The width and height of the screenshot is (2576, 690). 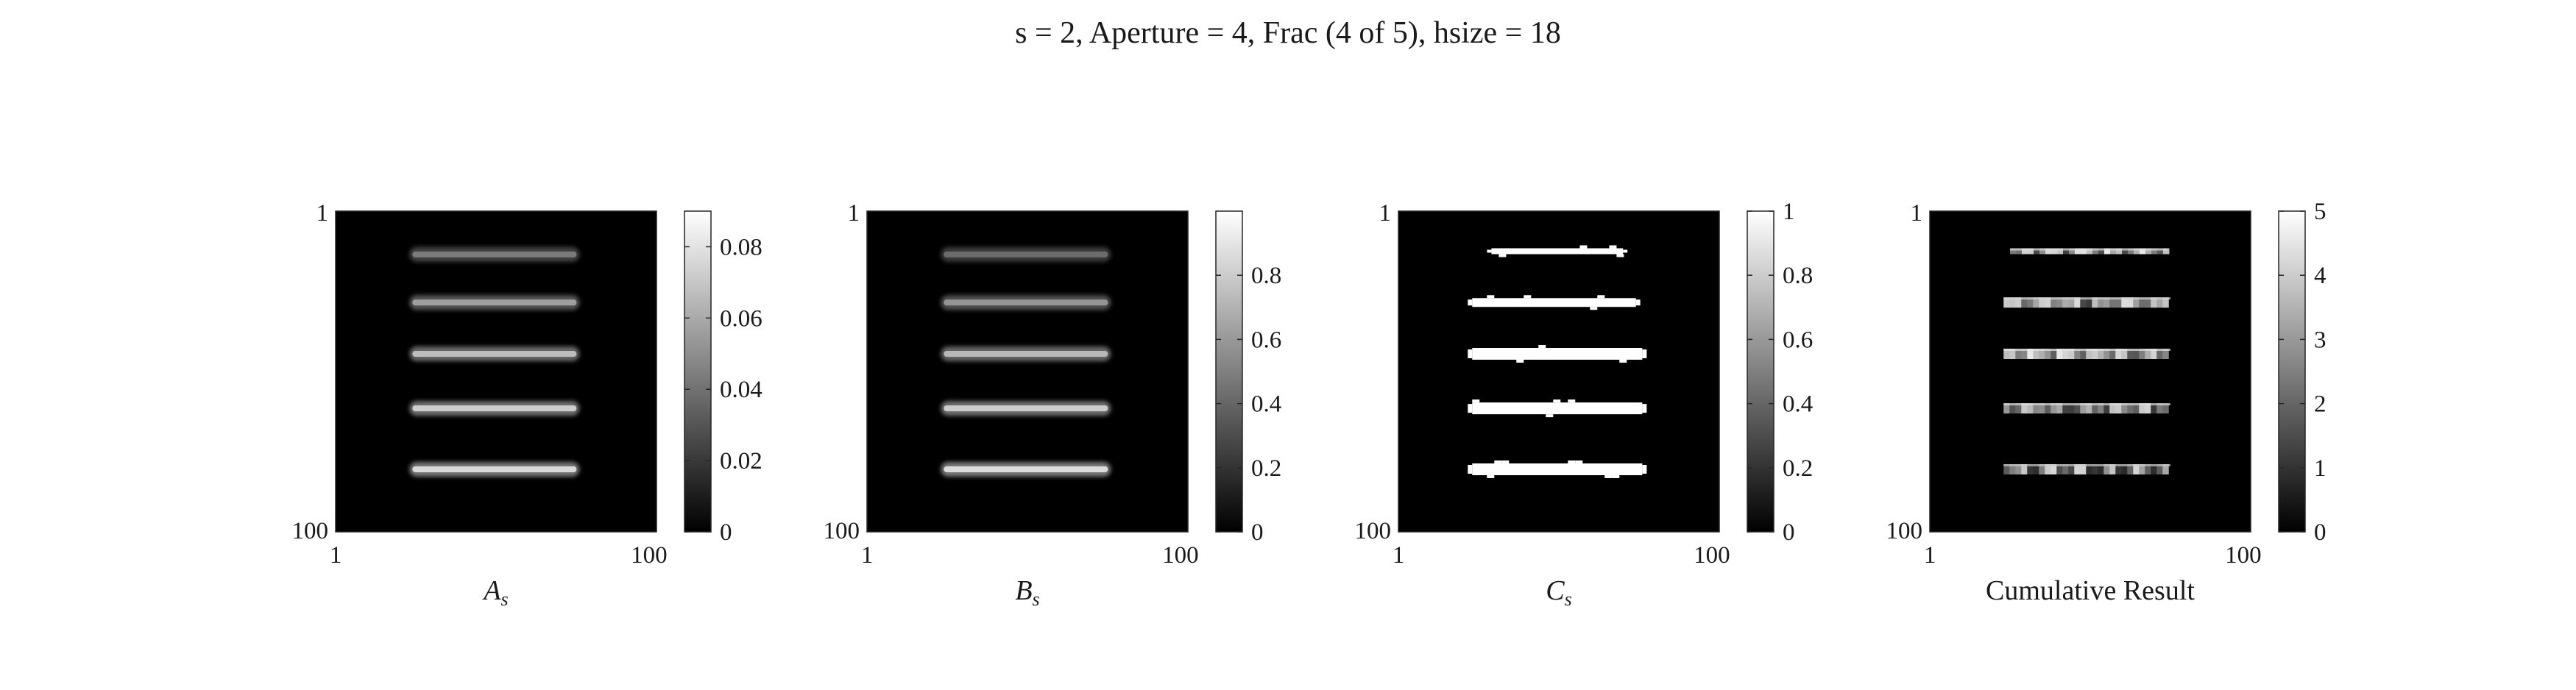 What do you see at coordinates (1266, 468) in the screenshot?
I see `colorbar-tick-label: 0.2` at bounding box center [1266, 468].